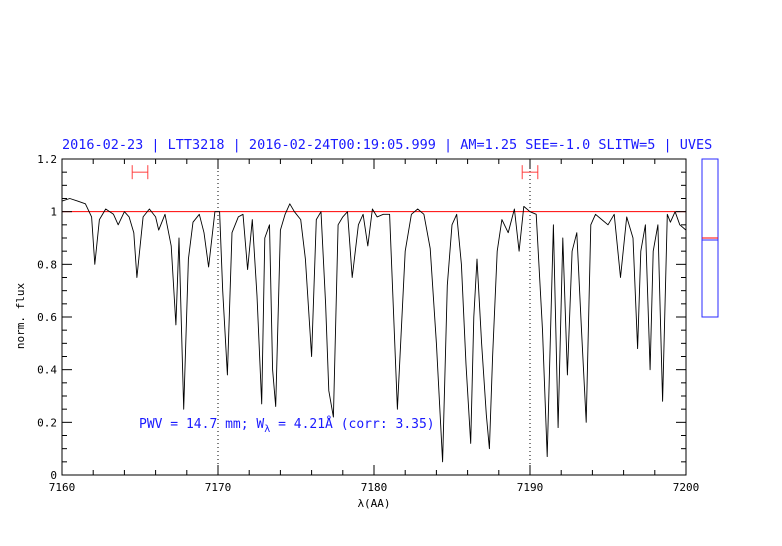 The image size is (782, 546). I want to click on y-tick-label: 0, so click(53, 475).